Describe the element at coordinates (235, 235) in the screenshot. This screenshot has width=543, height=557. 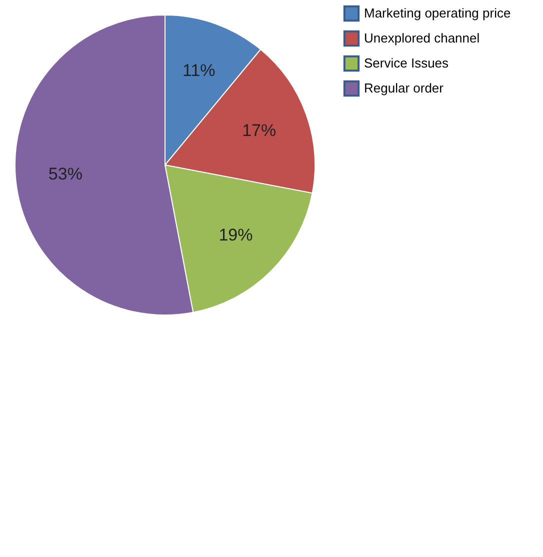
I see `data-label: 19%` at that location.